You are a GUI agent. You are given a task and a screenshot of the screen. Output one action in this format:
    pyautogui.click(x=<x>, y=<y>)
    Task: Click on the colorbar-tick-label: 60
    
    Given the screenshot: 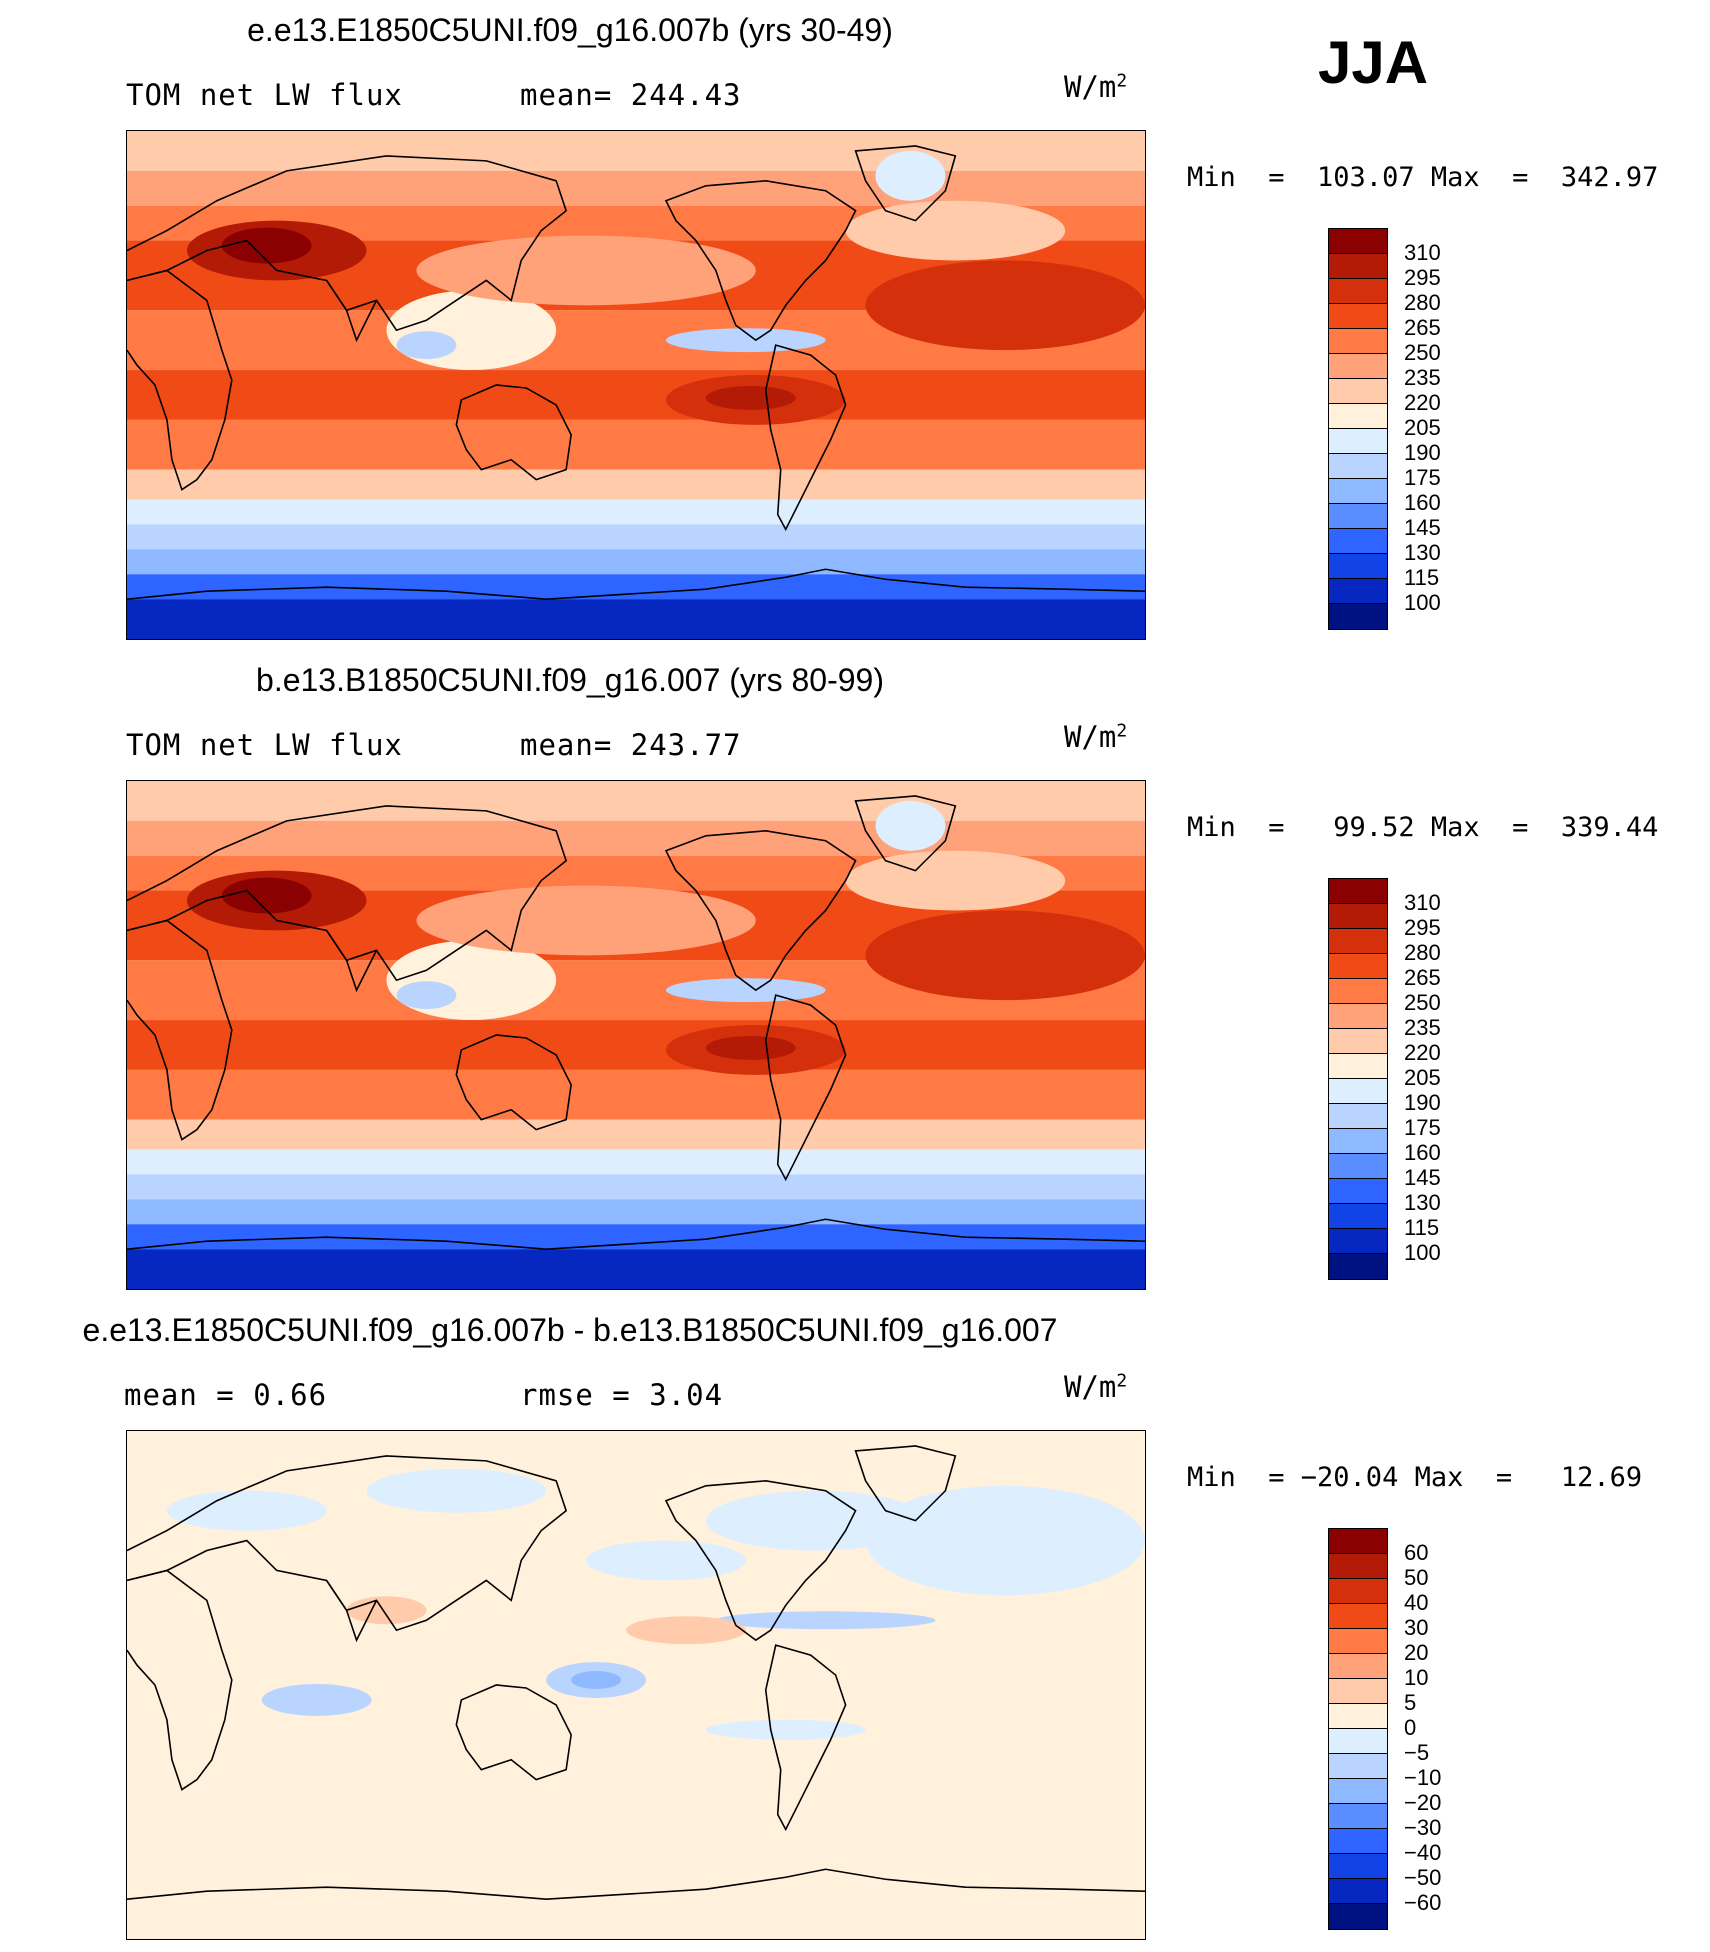 What is the action you would take?
    pyautogui.click(x=1416, y=1552)
    